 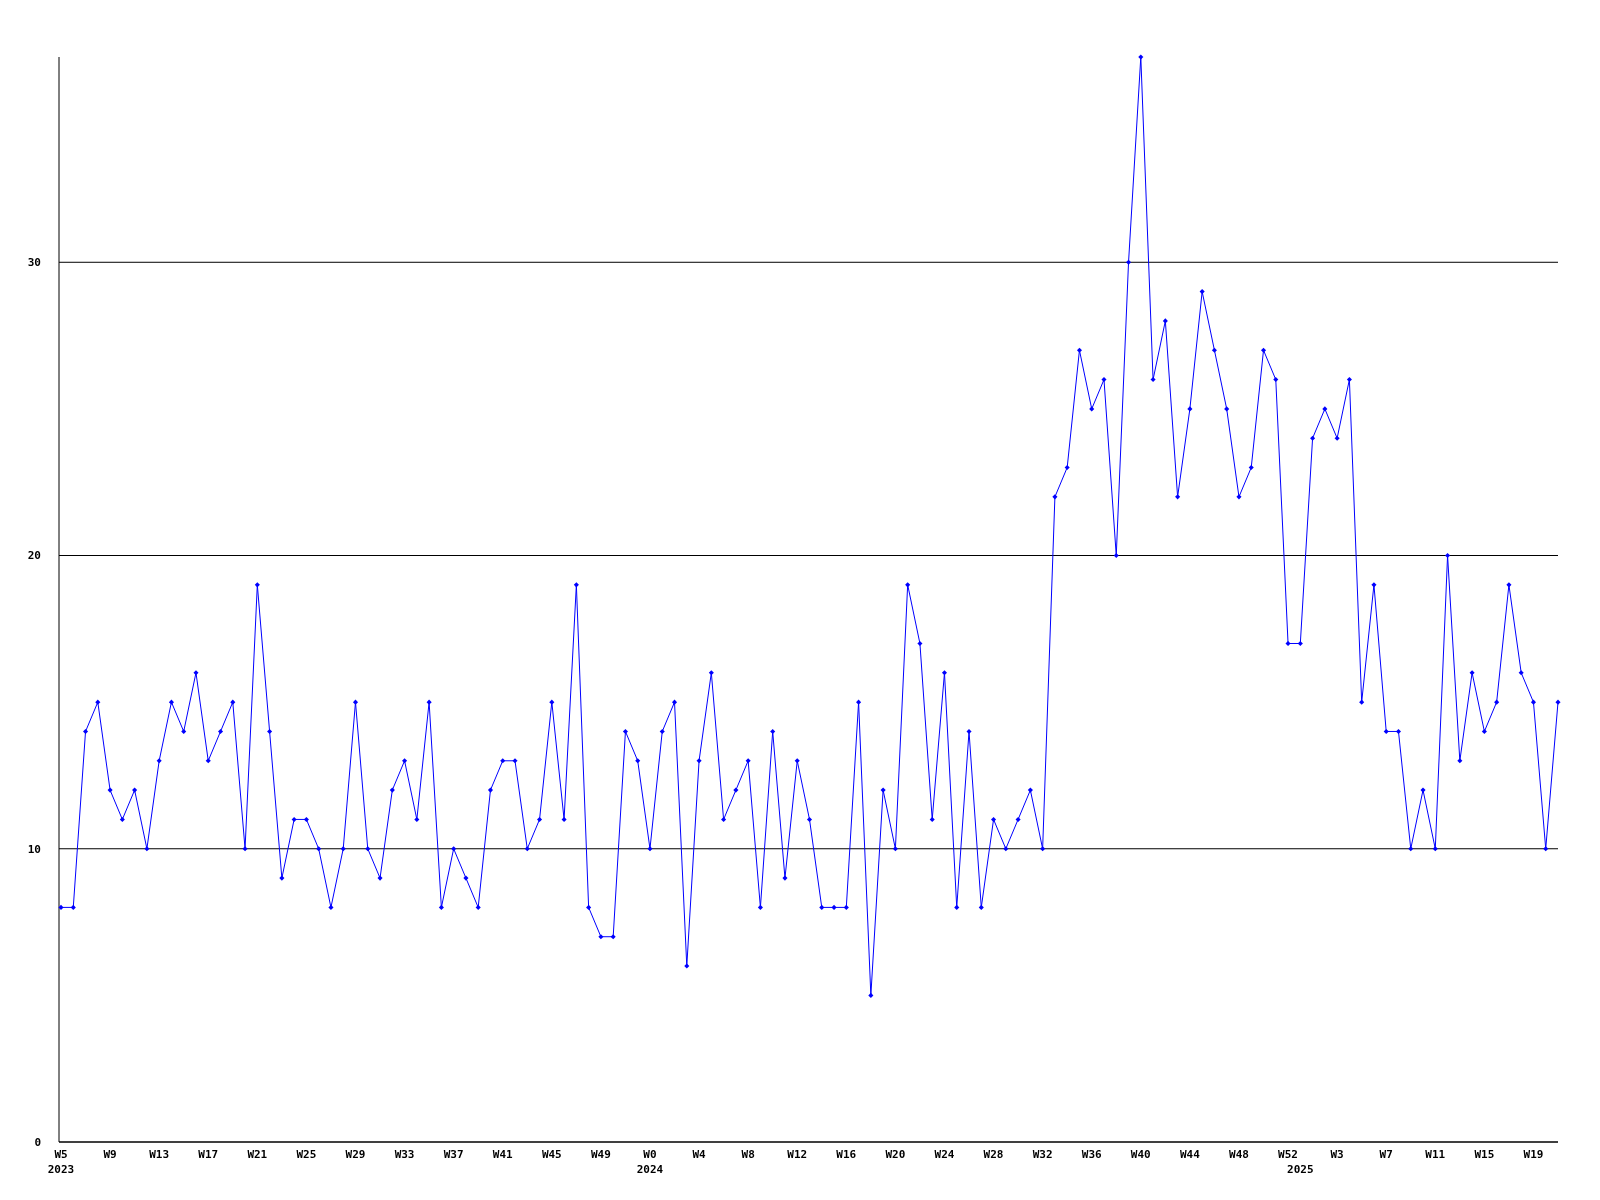 I want to click on y-tick-label: 20, so click(x=34, y=556).